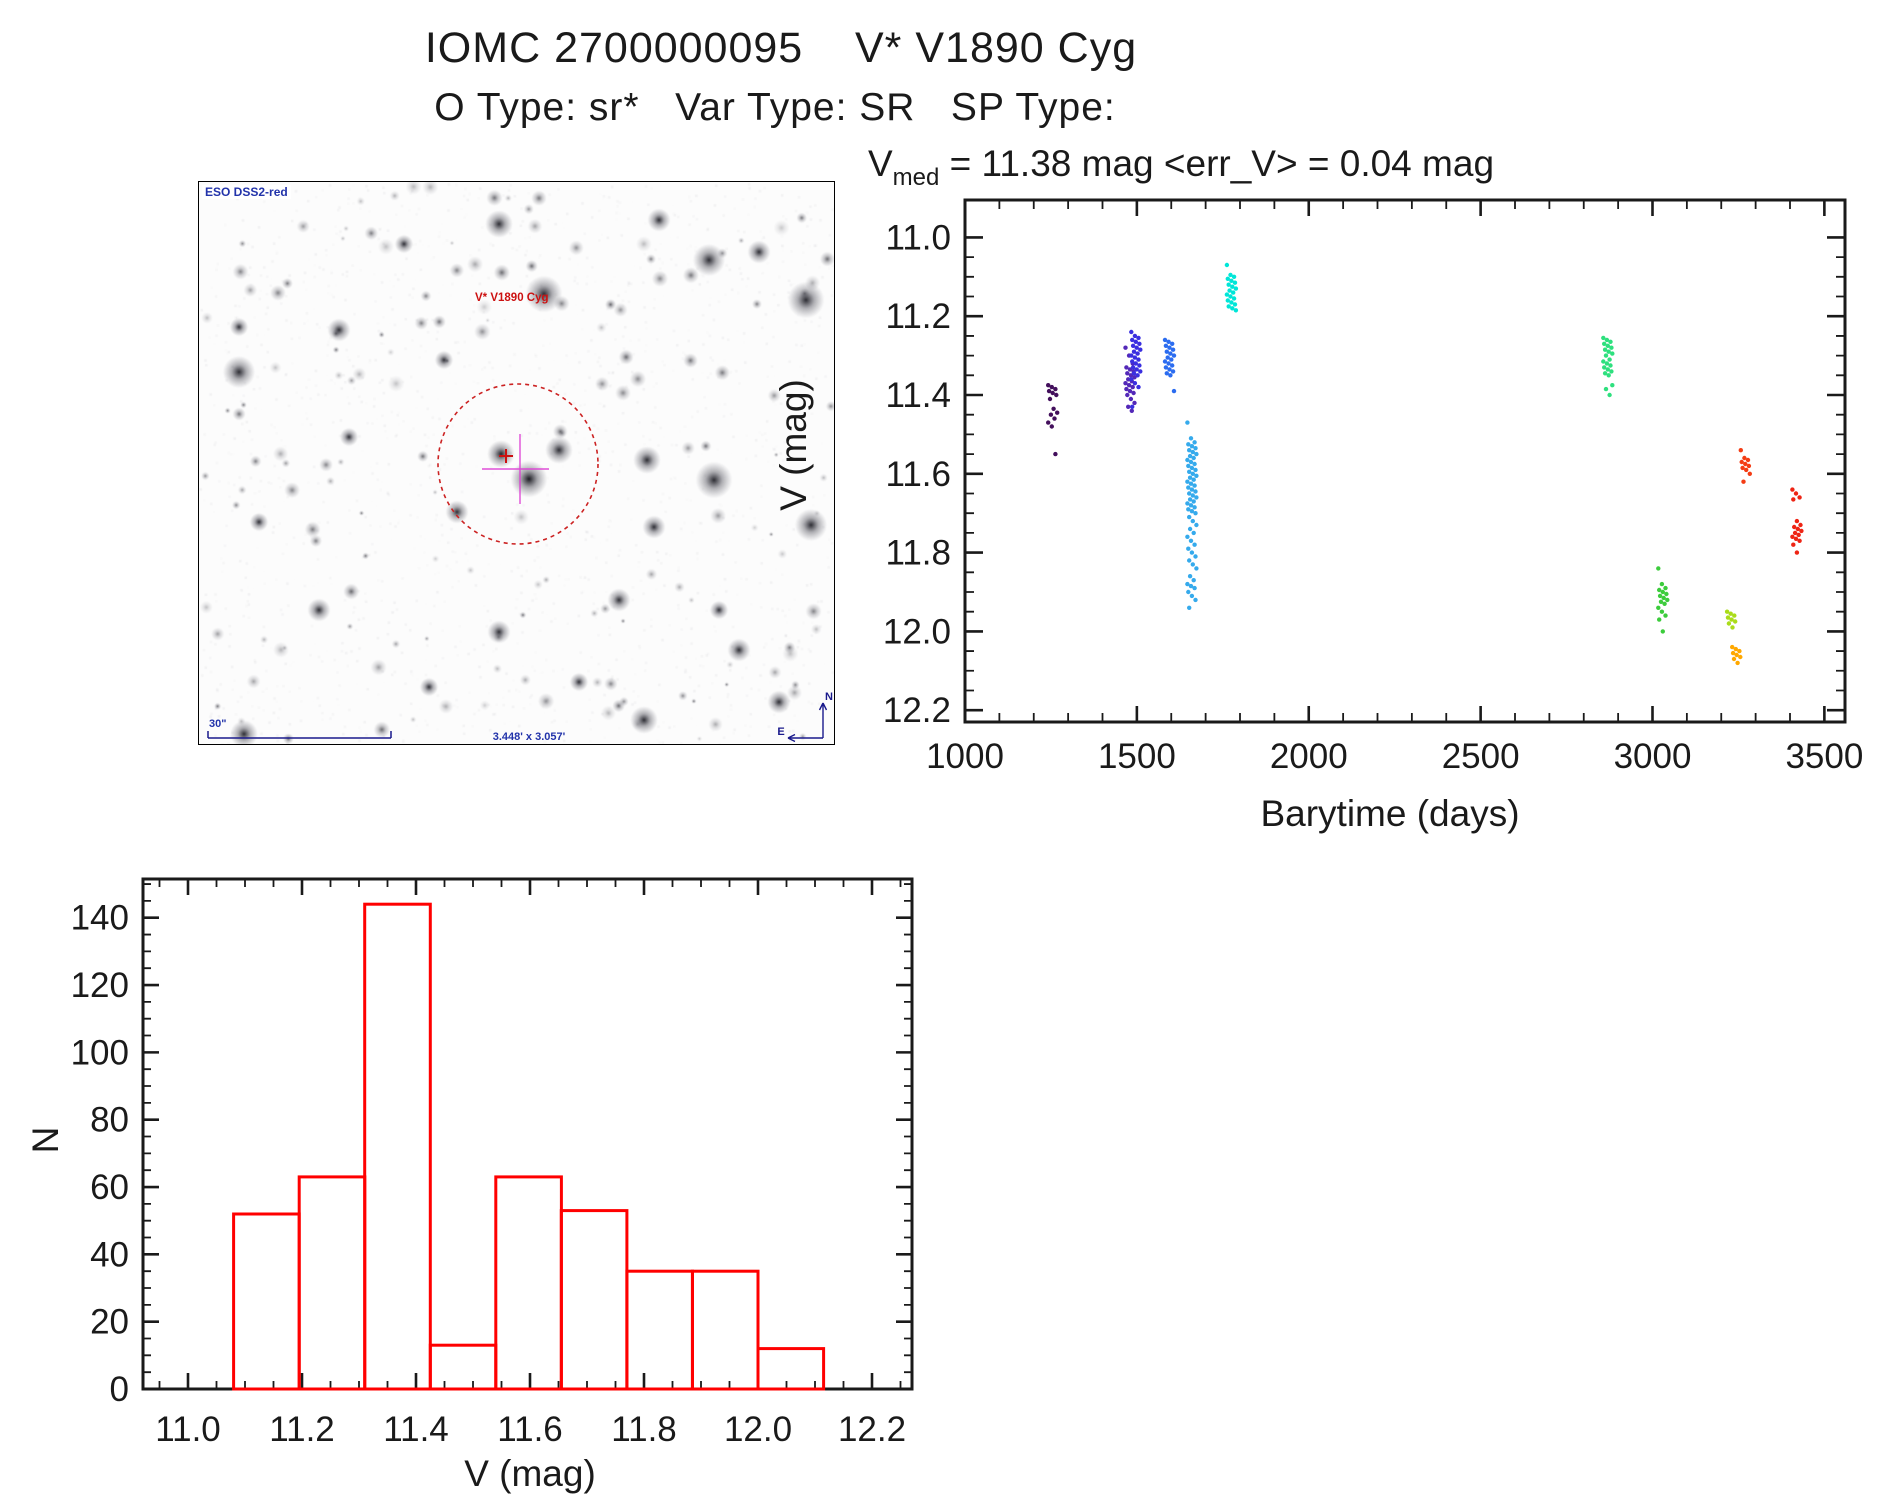 This screenshot has width=1889, height=1494. What do you see at coordinates (965, 756) in the screenshot?
I see `lc-x-tick-label: 1000` at bounding box center [965, 756].